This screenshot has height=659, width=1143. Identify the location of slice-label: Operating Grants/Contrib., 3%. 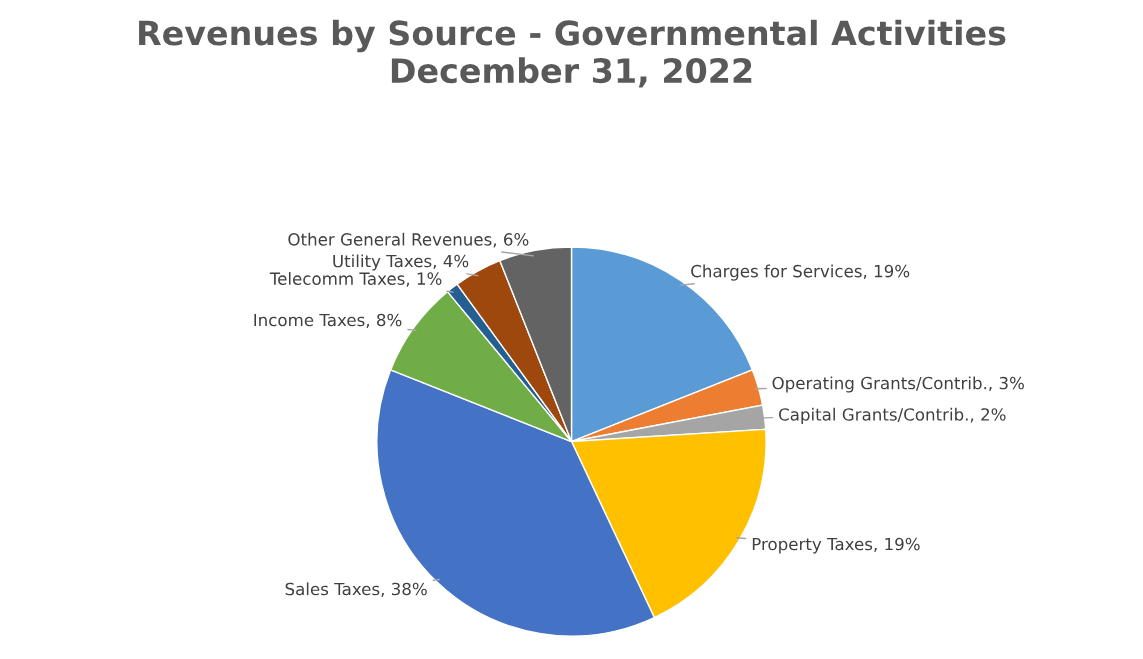
(898, 384).